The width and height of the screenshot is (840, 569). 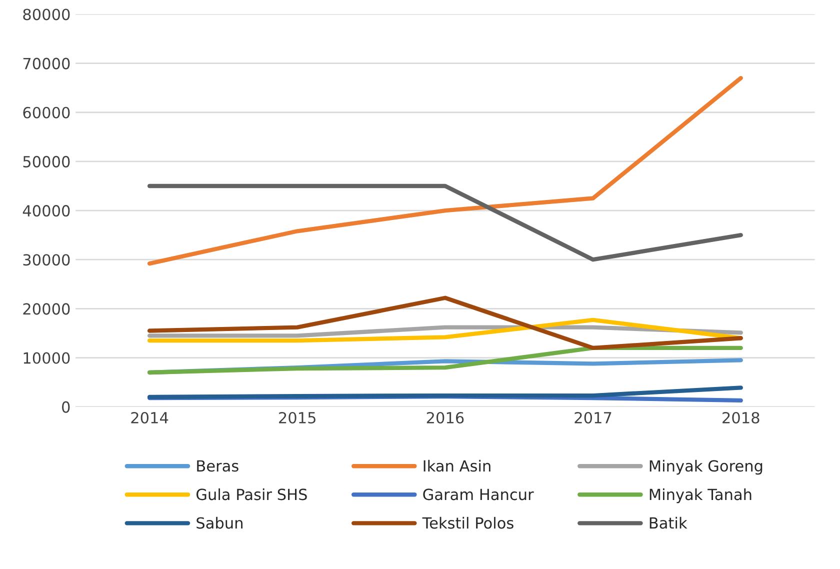 What do you see at coordinates (297, 418) in the screenshot?
I see `x-tick-label: 2015` at bounding box center [297, 418].